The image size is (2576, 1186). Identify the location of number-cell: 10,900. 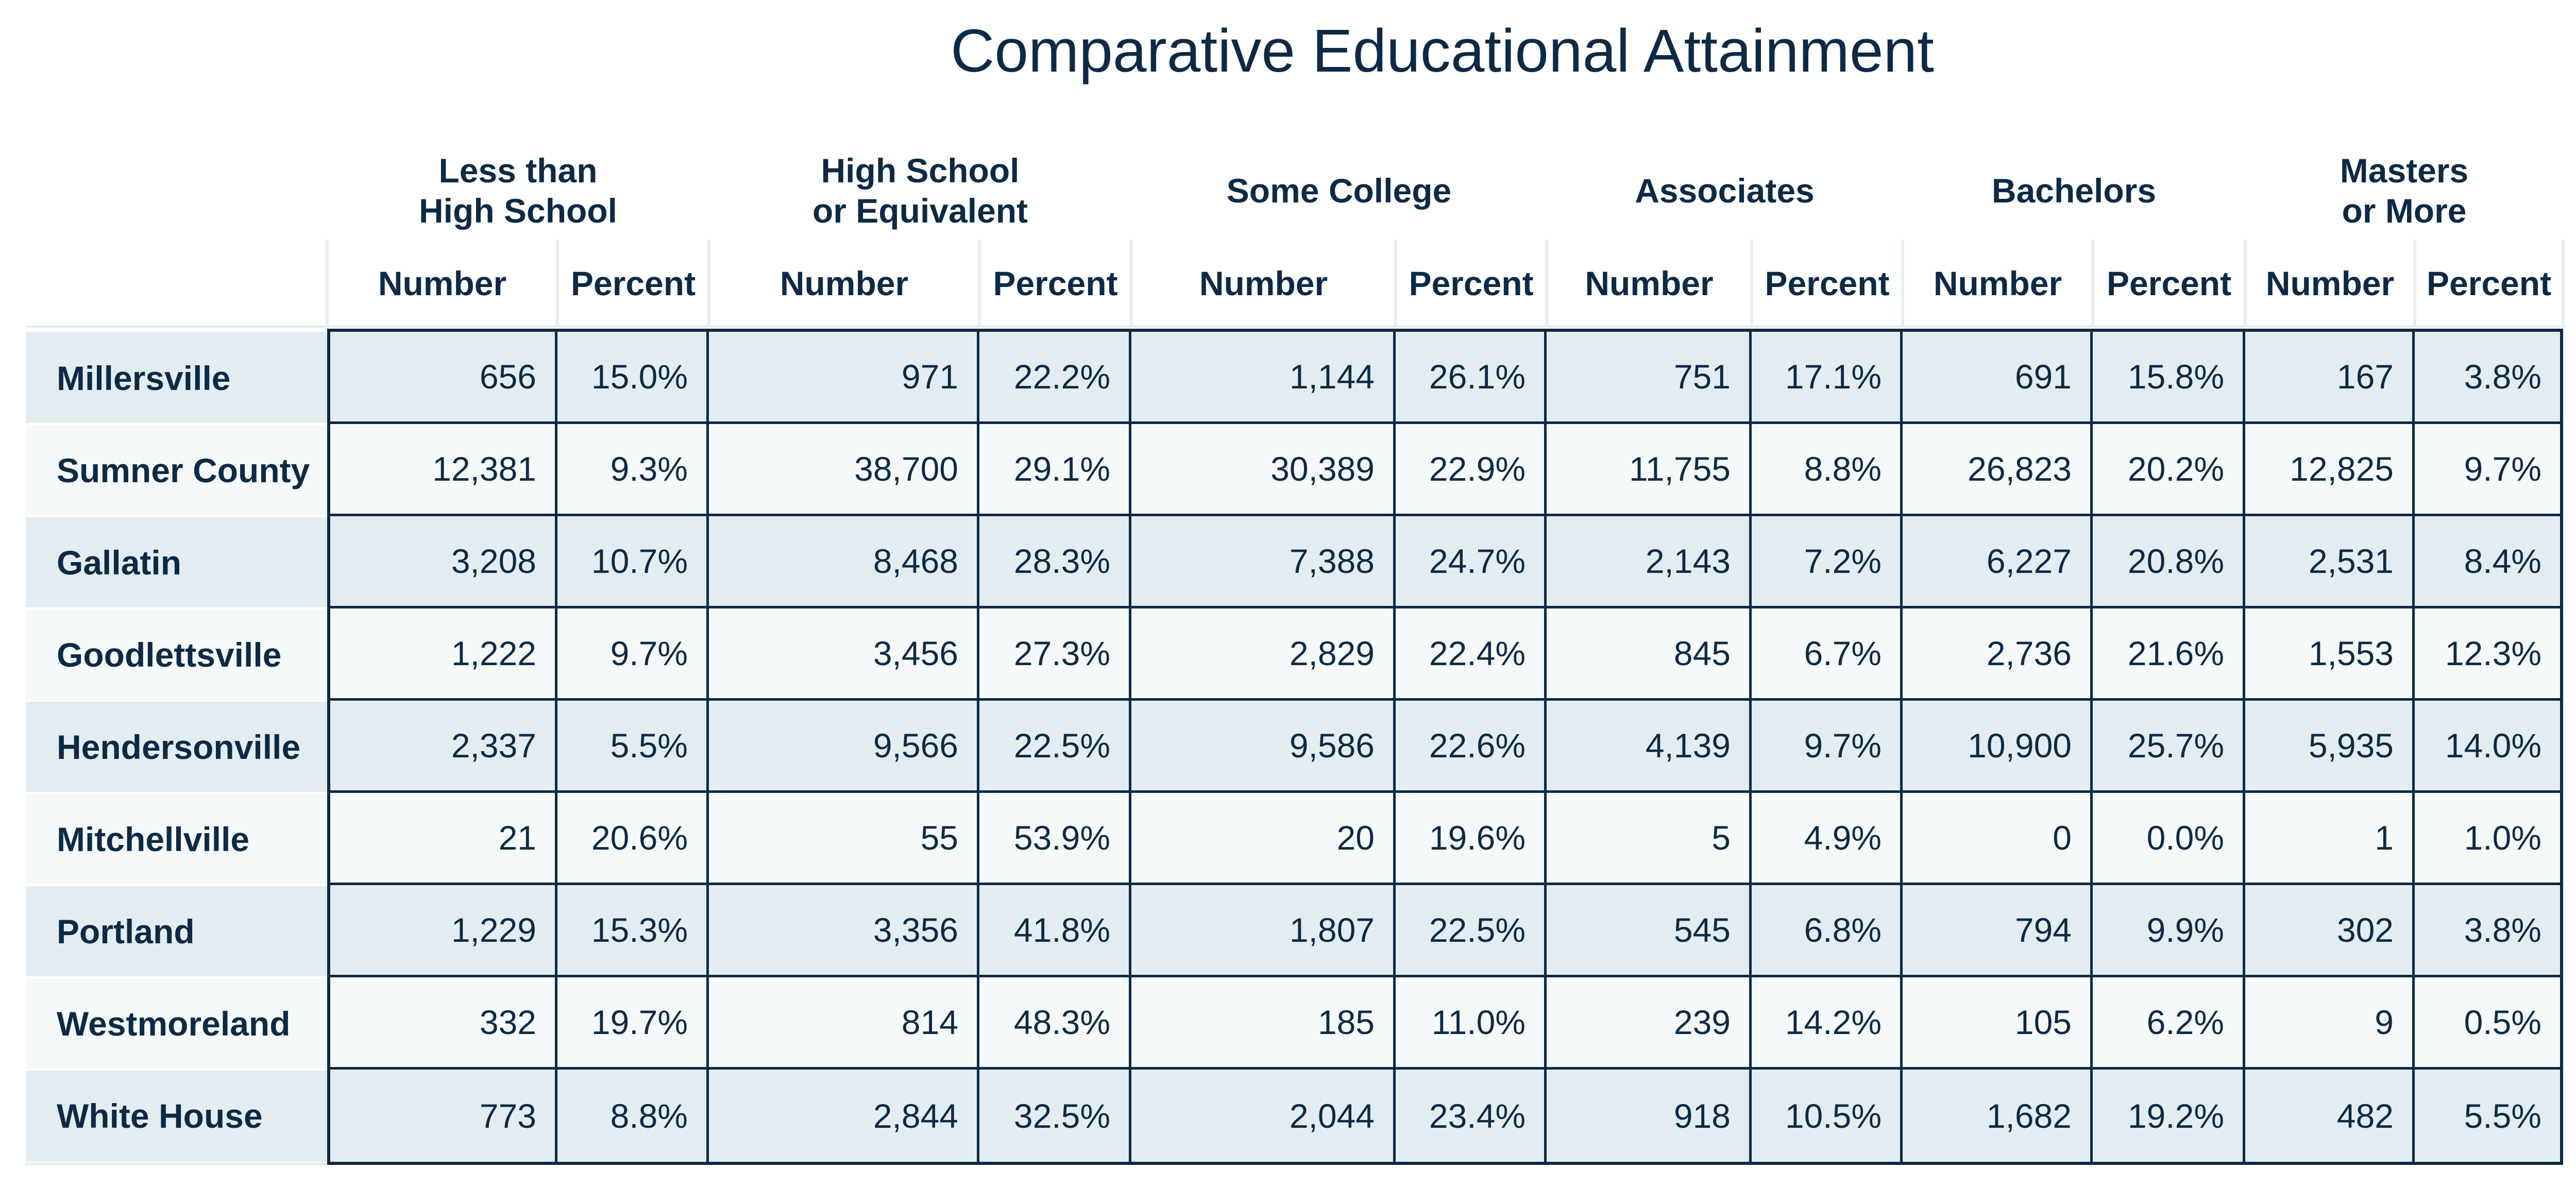
(1998, 747).